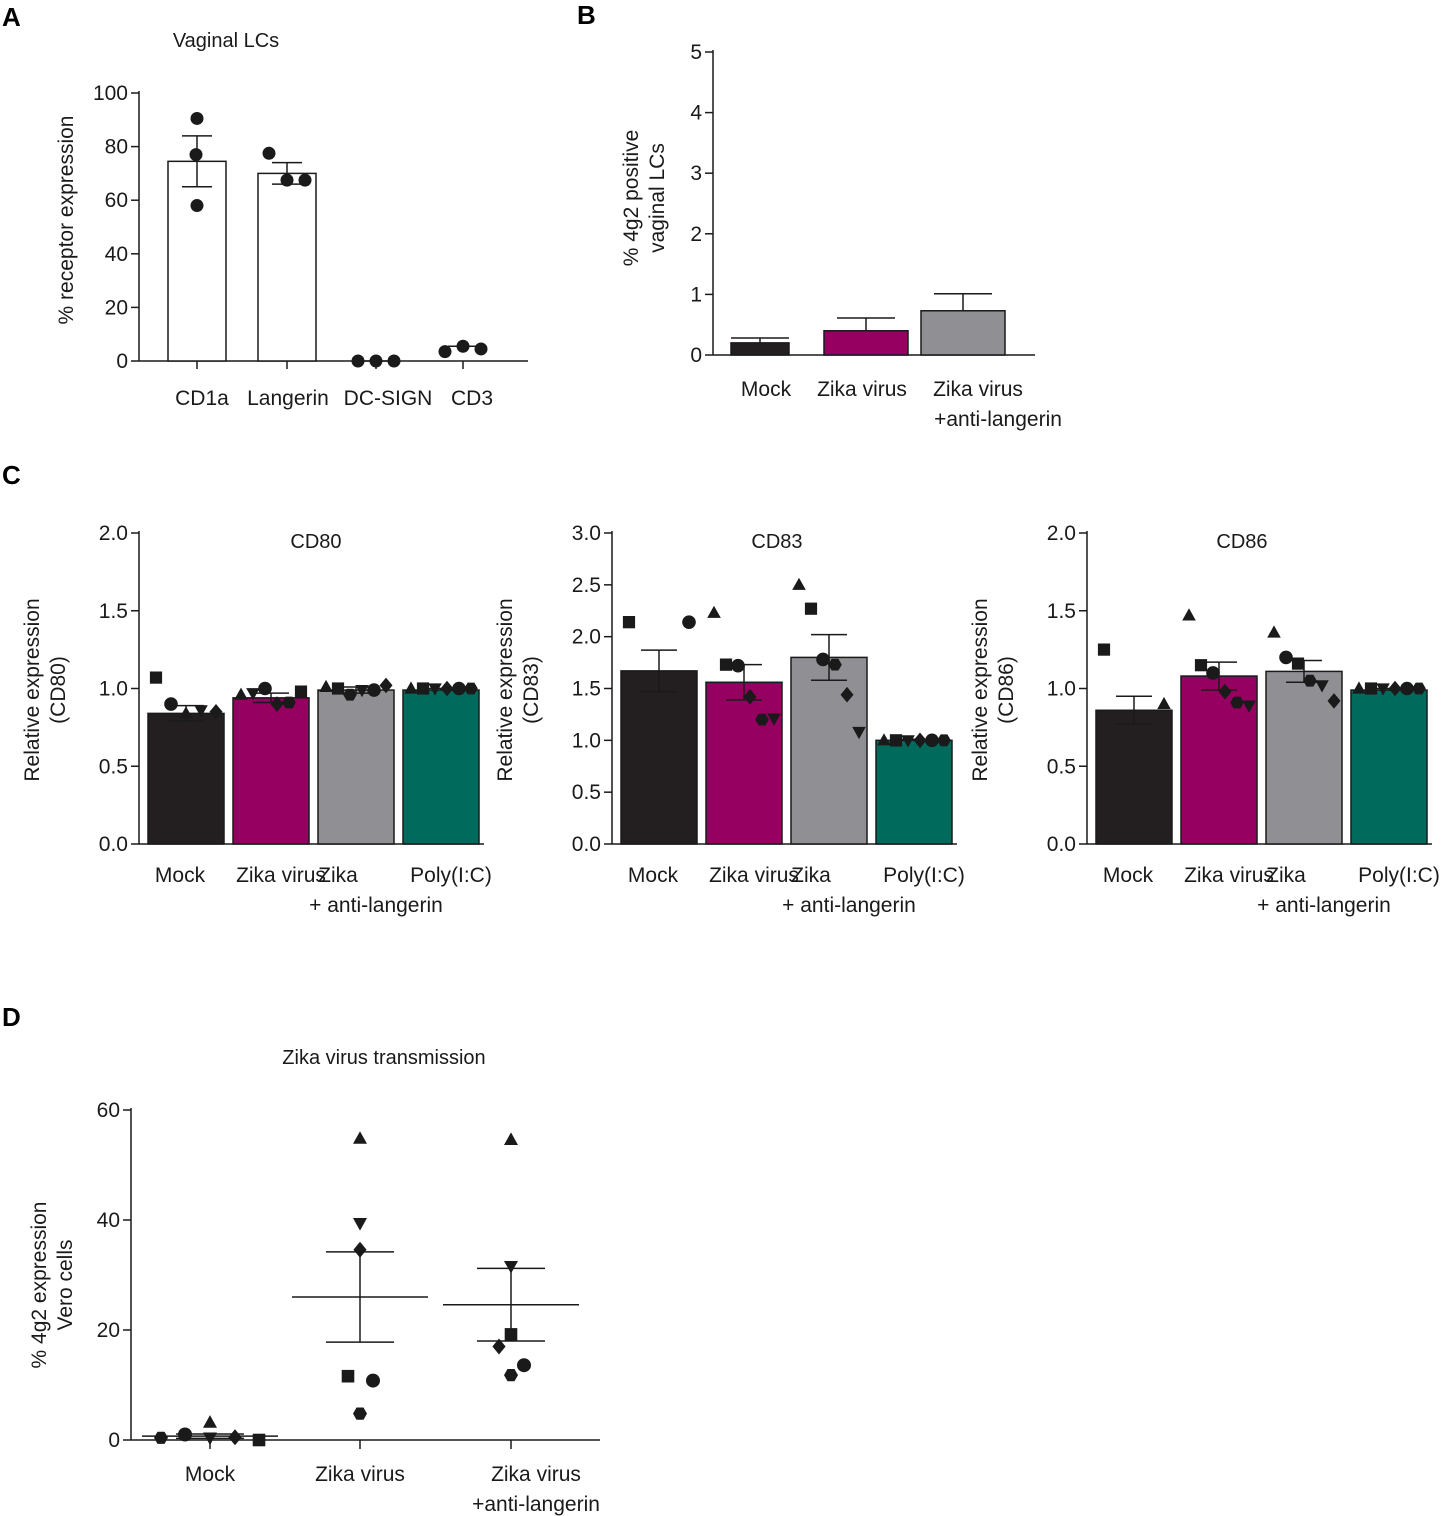  I want to click on chart-a-y-tick-label: 80, so click(116, 147).